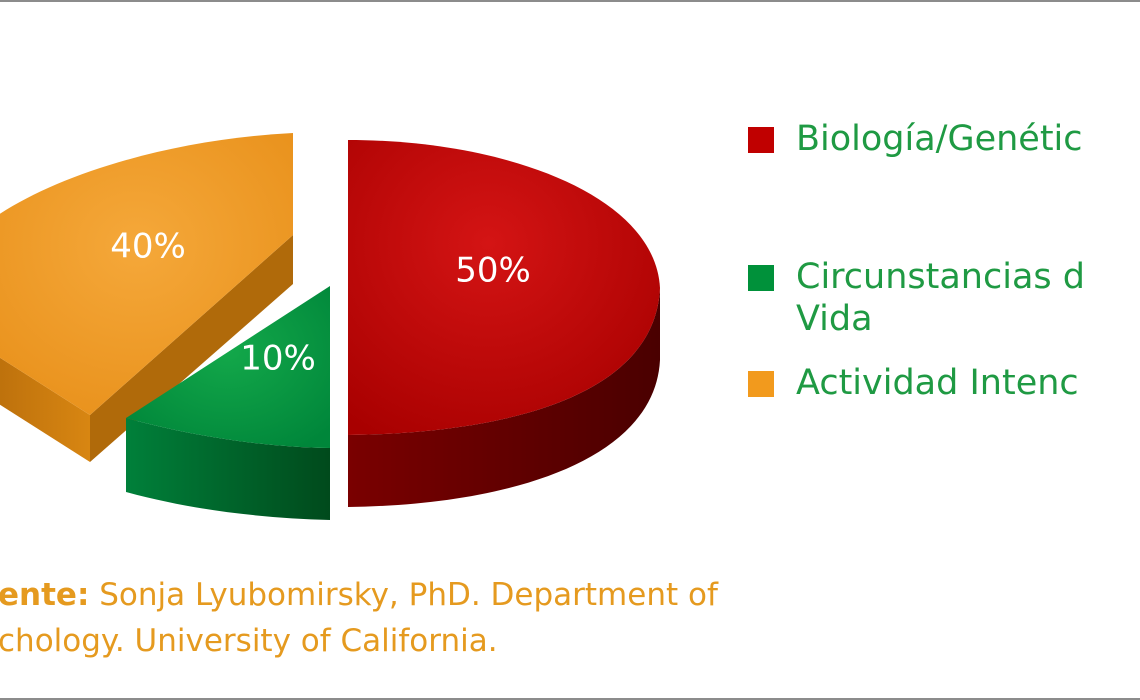  Describe the element at coordinates (278, 359) in the screenshot. I see `slice-label-circunstancias: 10%` at that location.